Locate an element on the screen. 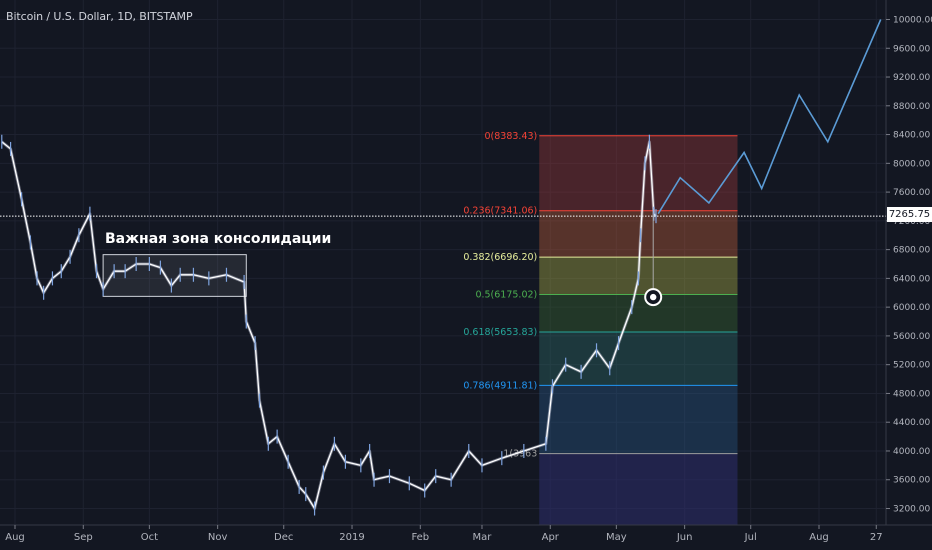  x-tick-label: Nov is located at coordinates (218, 537).